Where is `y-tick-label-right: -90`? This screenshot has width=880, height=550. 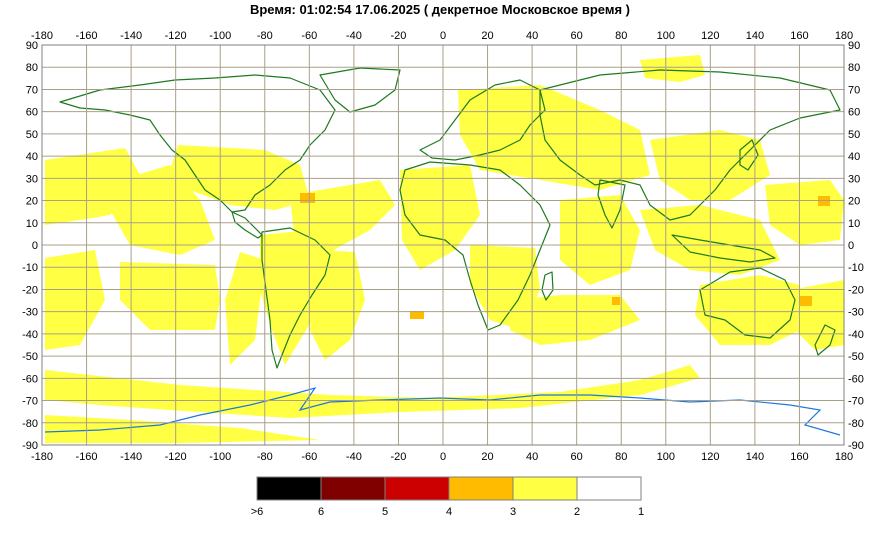
y-tick-label-right: -90 is located at coordinates (856, 446).